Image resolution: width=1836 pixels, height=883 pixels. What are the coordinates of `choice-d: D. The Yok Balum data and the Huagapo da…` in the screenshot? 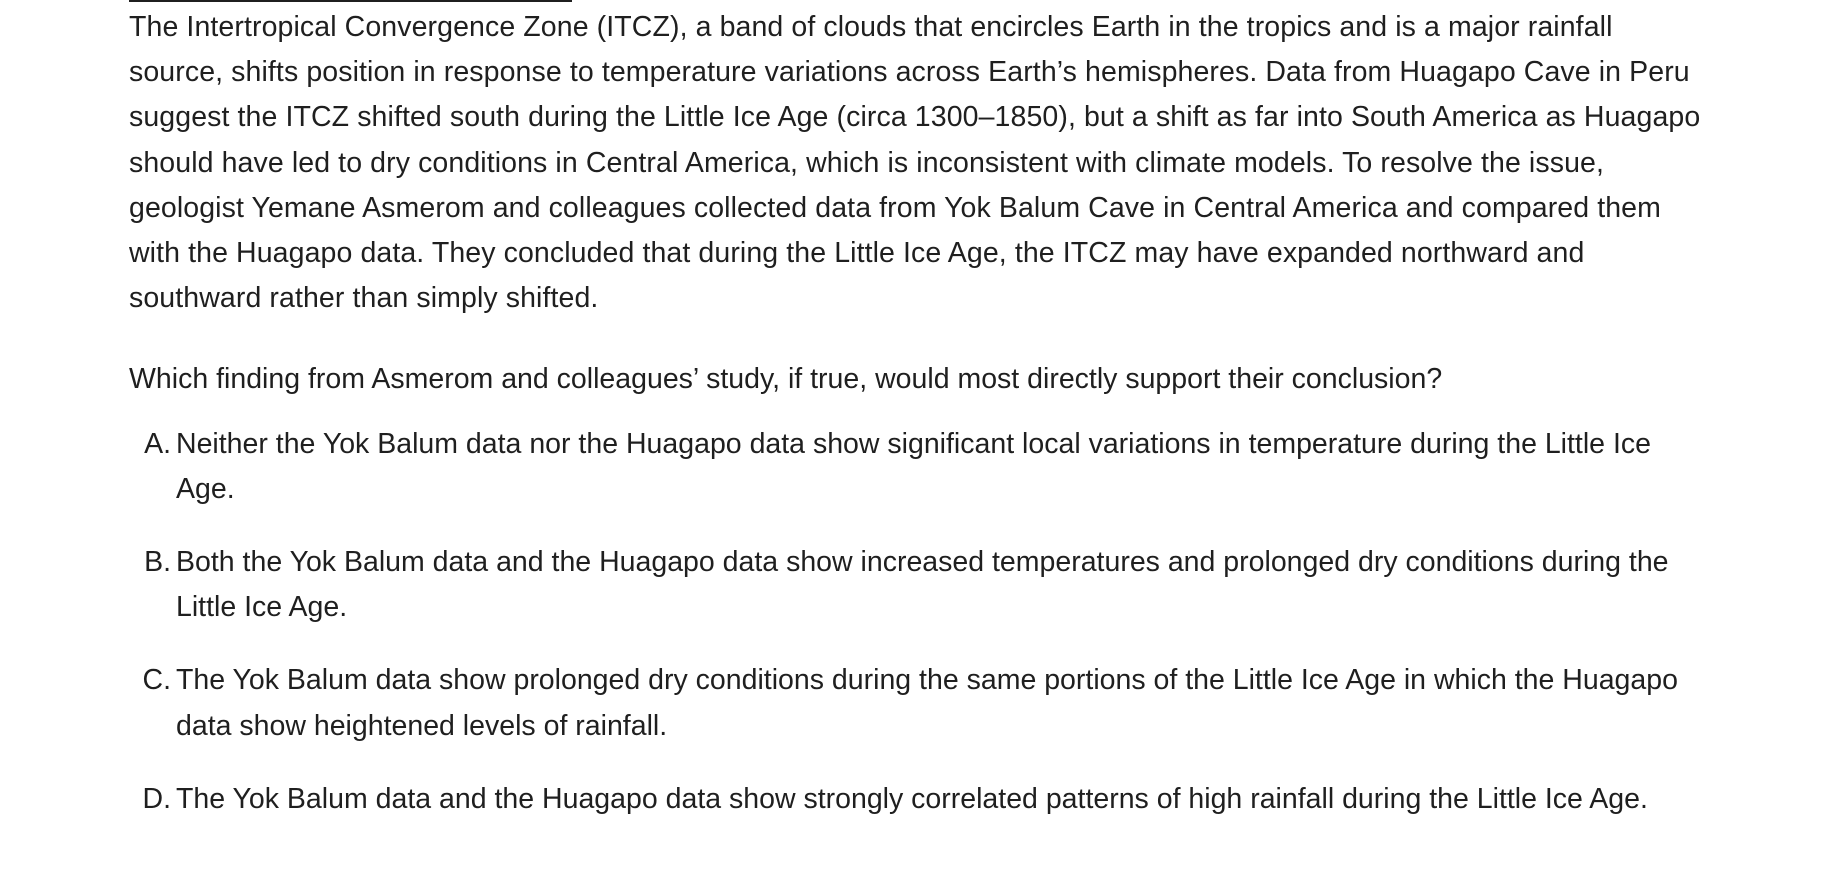 It's located at (919, 799).